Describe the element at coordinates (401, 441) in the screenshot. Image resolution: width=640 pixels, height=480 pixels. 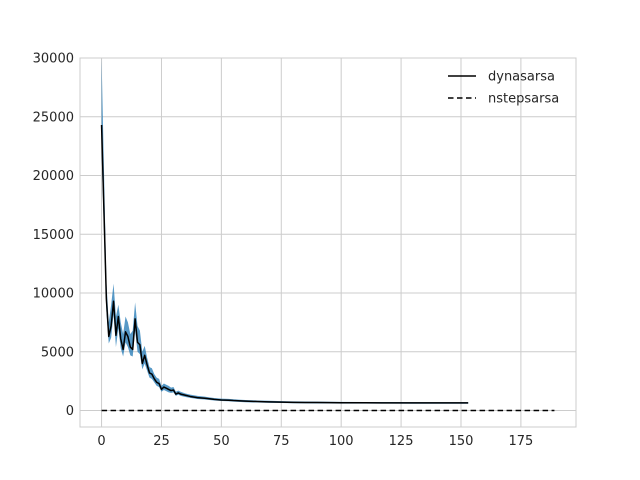
I see `x-tick-label: 125` at that location.